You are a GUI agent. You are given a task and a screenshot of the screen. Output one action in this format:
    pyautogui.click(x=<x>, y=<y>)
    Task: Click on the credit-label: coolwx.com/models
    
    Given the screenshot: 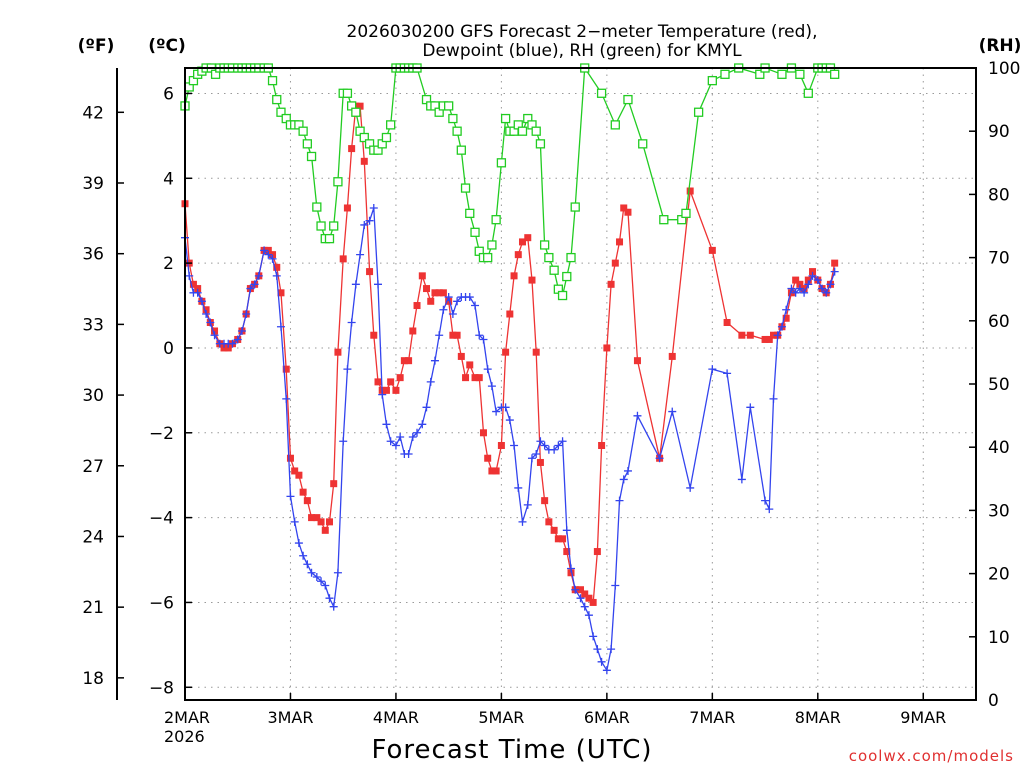 What is the action you would take?
    pyautogui.click(x=931, y=756)
    